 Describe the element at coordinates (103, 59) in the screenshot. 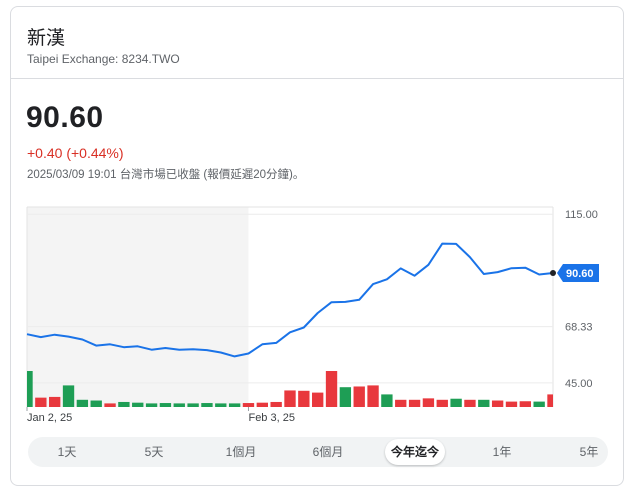

I see `exchange-label: Taipei Exchange: 8234.TWO` at that location.